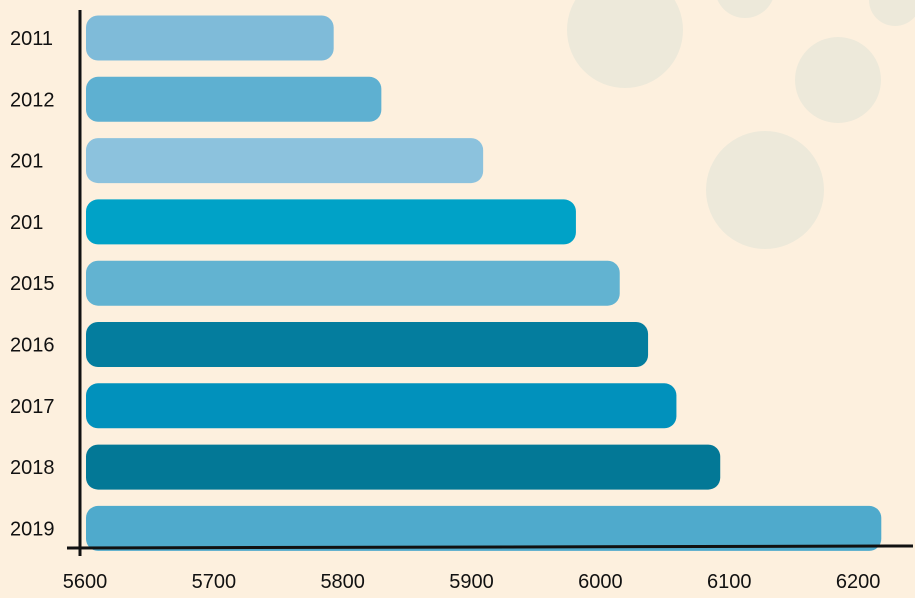  What do you see at coordinates (31, 39) in the screenshot?
I see `y-tick-label: 2011` at bounding box center [31, 39].